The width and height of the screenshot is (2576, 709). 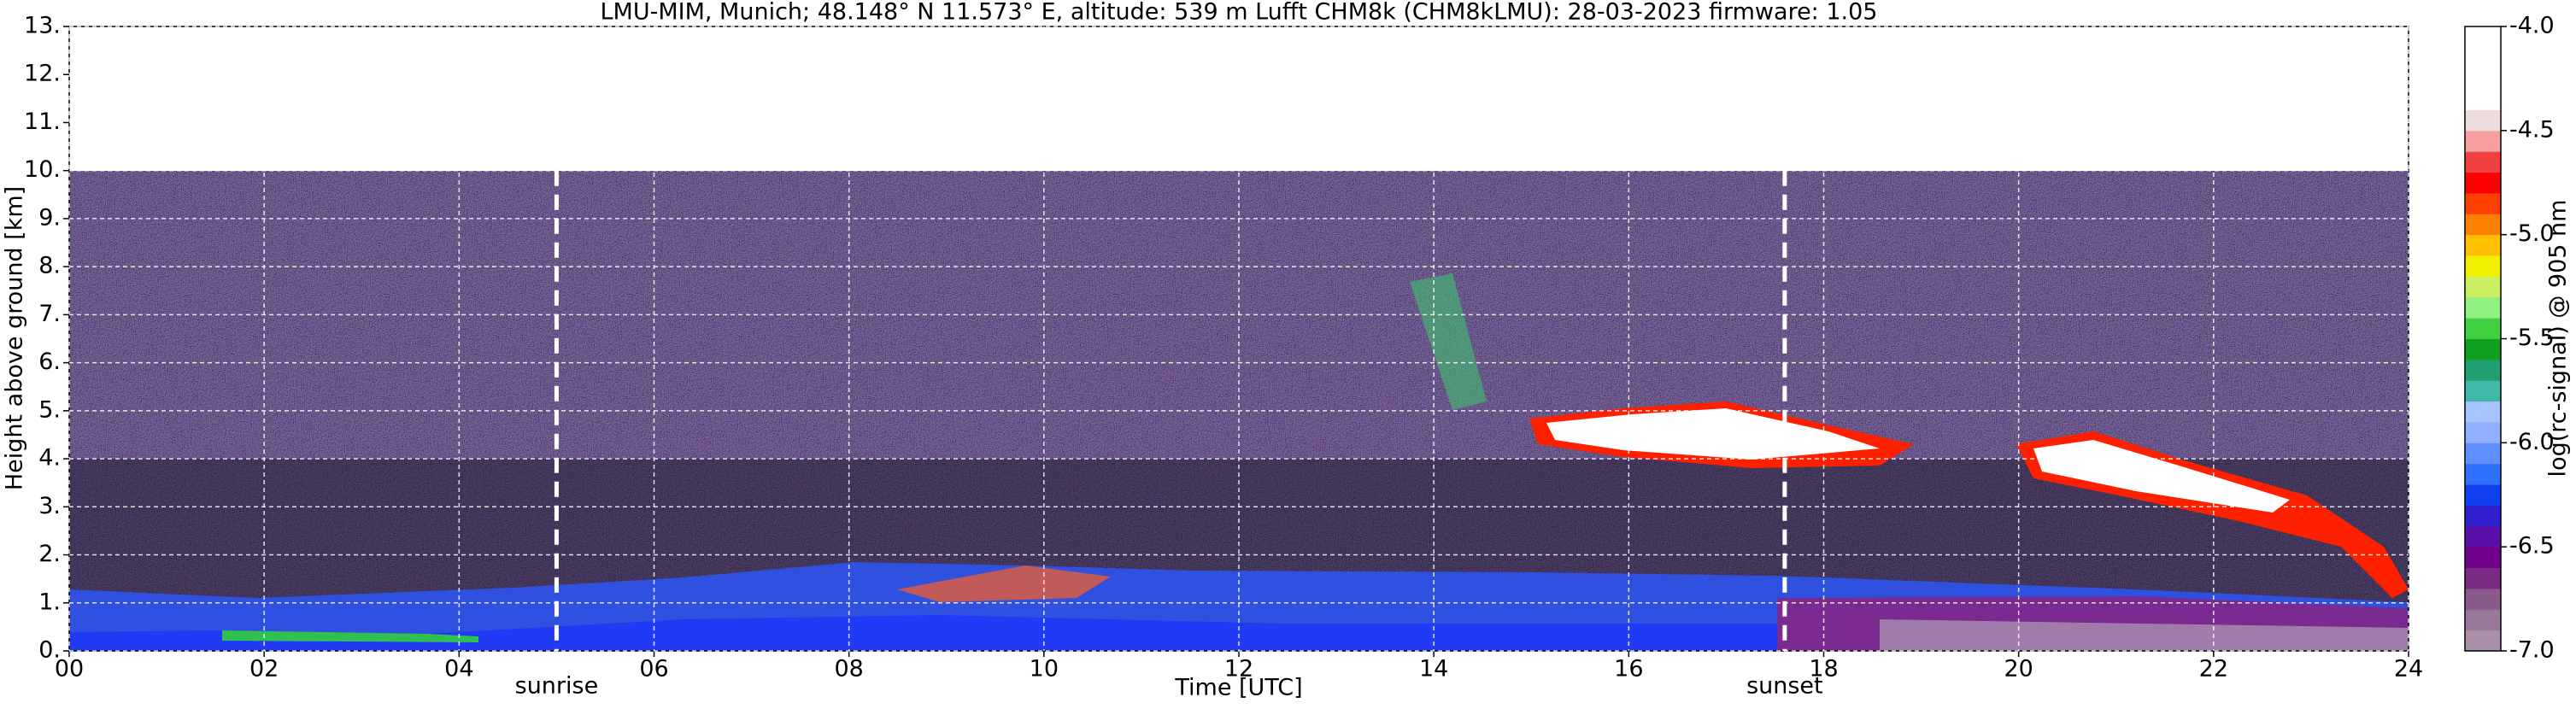 What do you see at coordinates (42, 169) in the screenshot?
I see `y-tick-label: 10.` at bounding box center [42, 169].